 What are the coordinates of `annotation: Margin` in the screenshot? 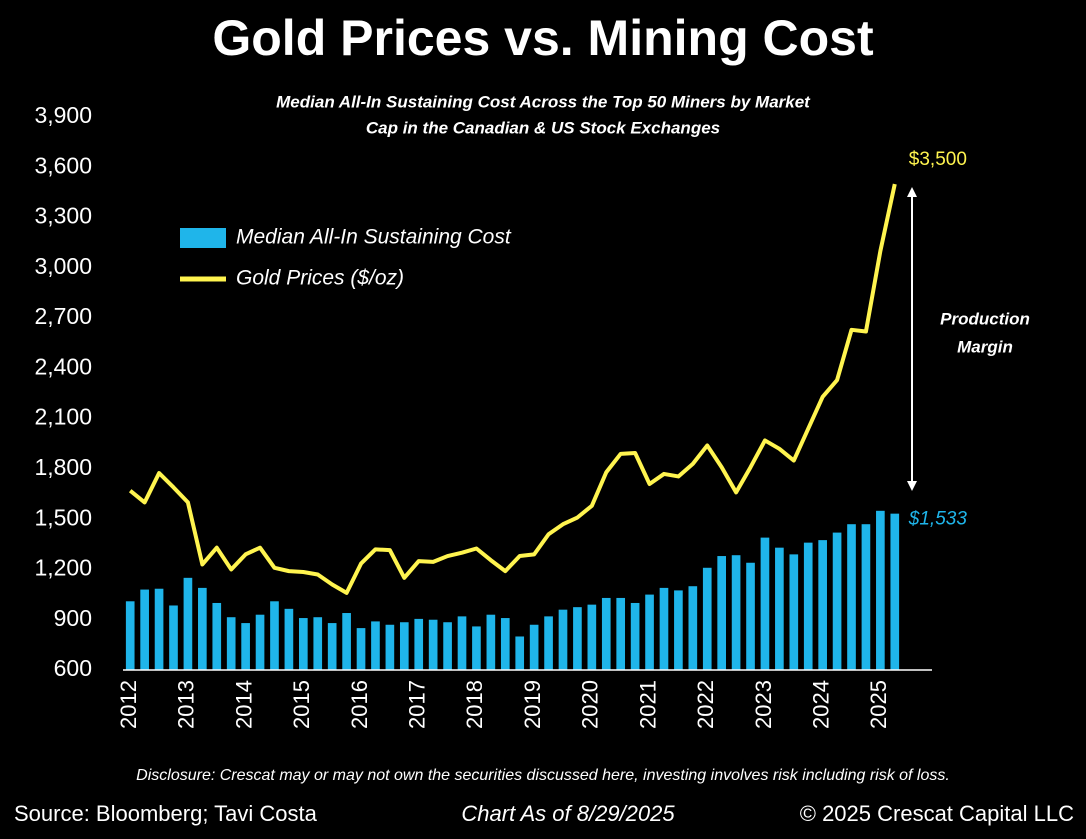 It's located at (985, 346).